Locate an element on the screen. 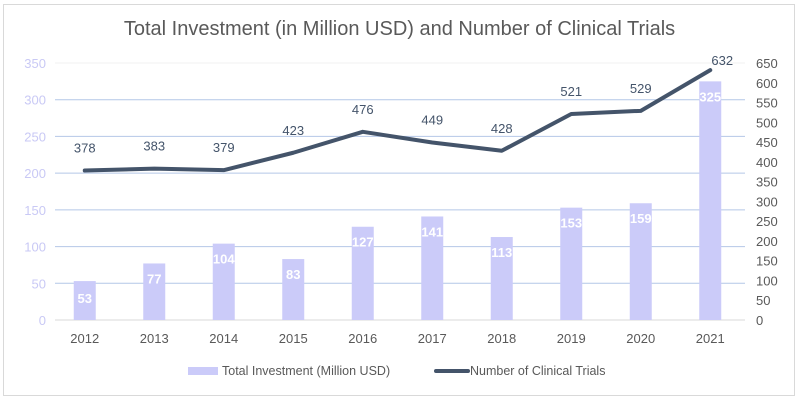 This screenshot has height=401, width=799. bar-data-label: 127 is located at coordinates (363, 242).